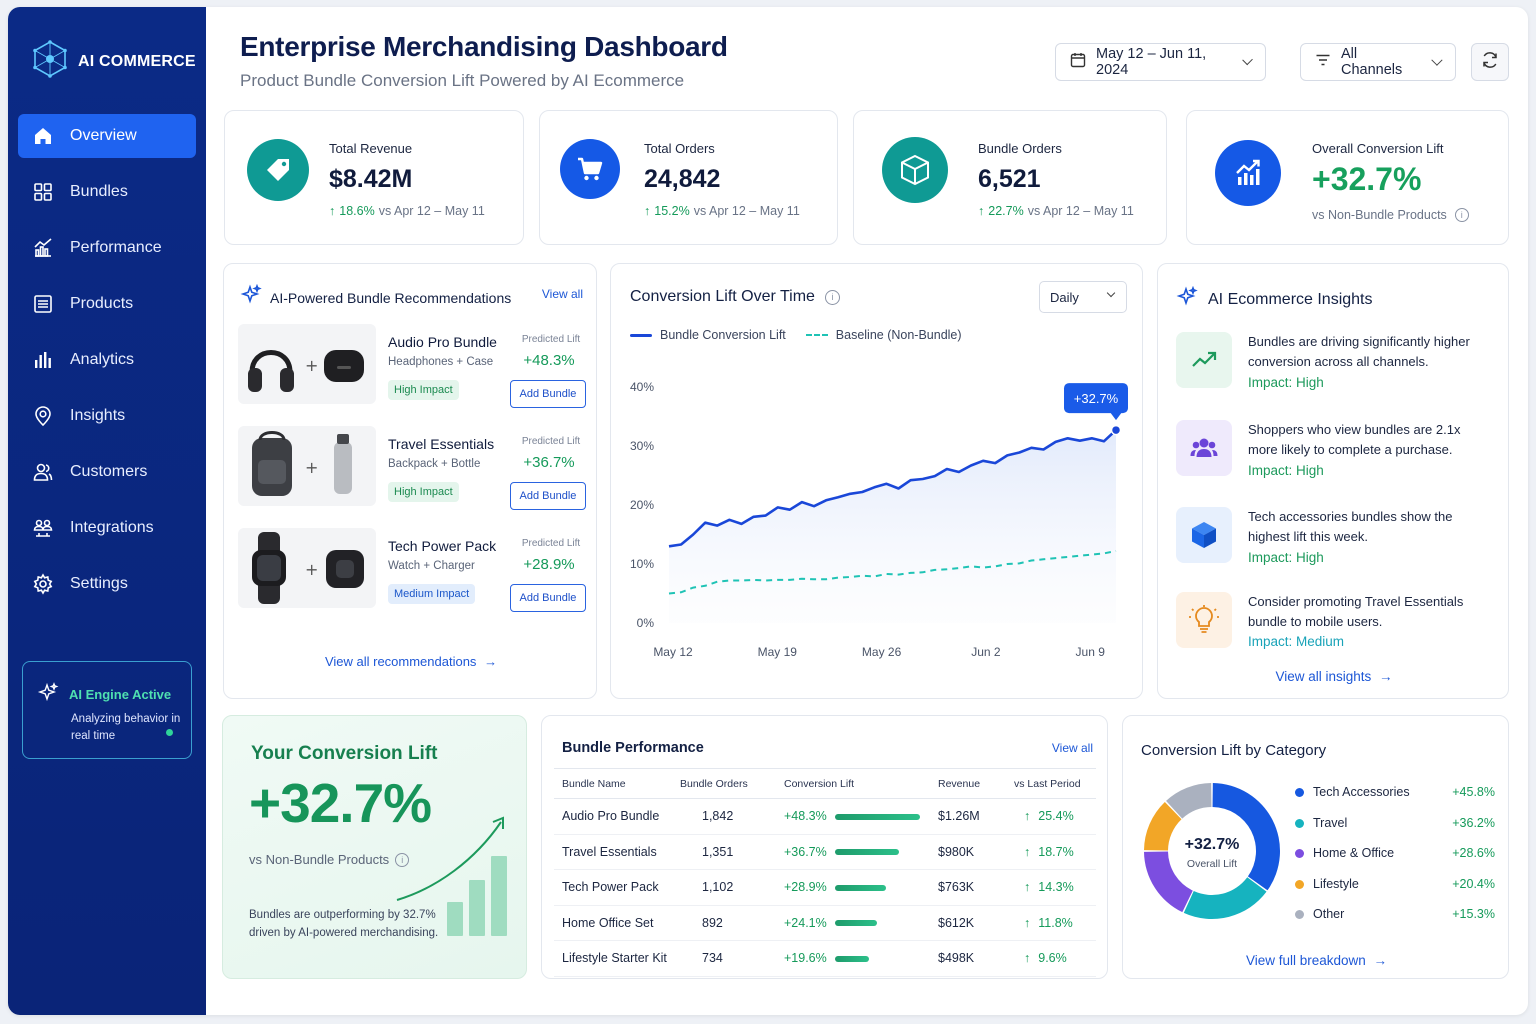  What do you see at coordinates (1056, 887) in the screenshot?
I see `delta-value: 14.3%` at bounding box center [1056, 887].